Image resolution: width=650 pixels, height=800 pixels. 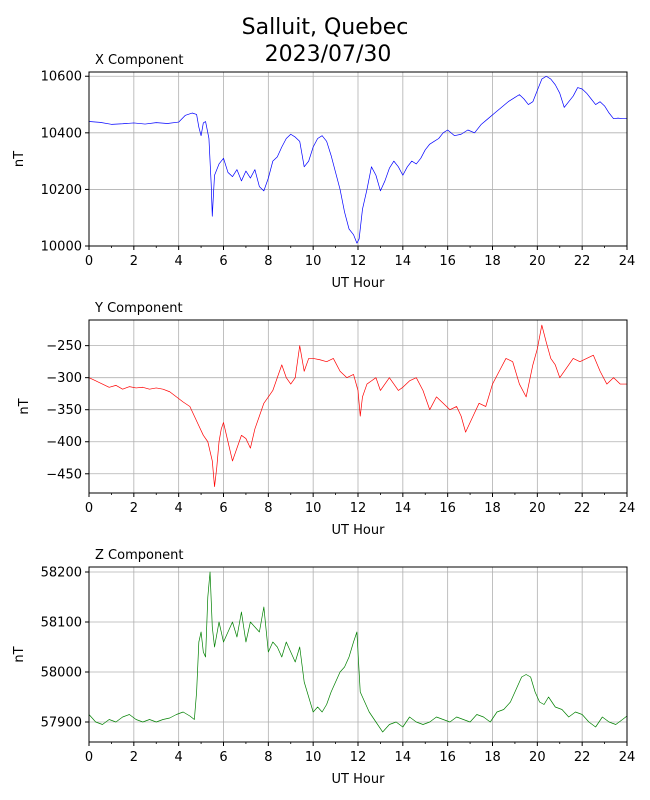 What do you see at coordinates (403, 757) in the screenshot?
I see `z-component-x-tick-label: 14` at bounding box center [403, 757].